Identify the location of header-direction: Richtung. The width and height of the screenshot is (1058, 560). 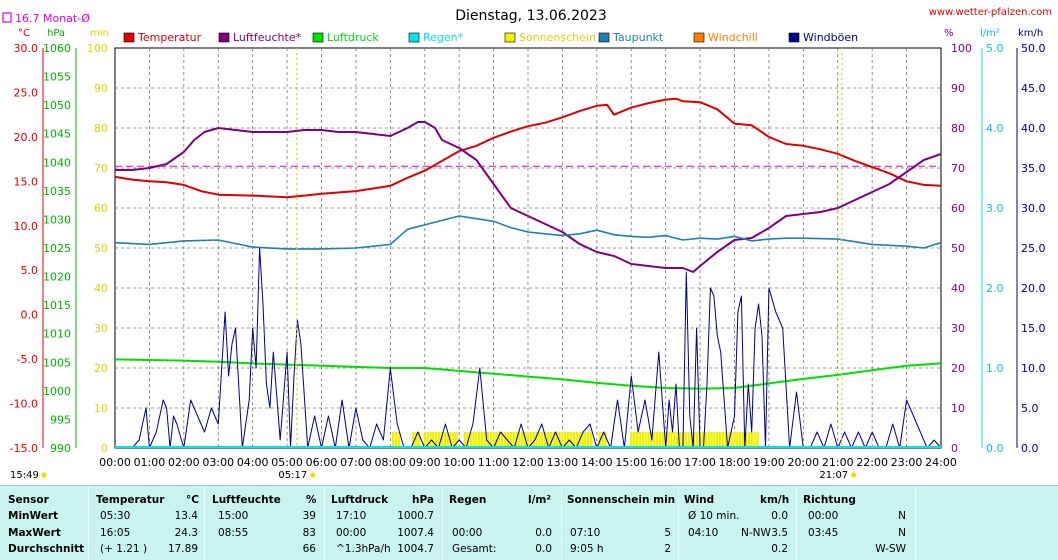
(829, 500).